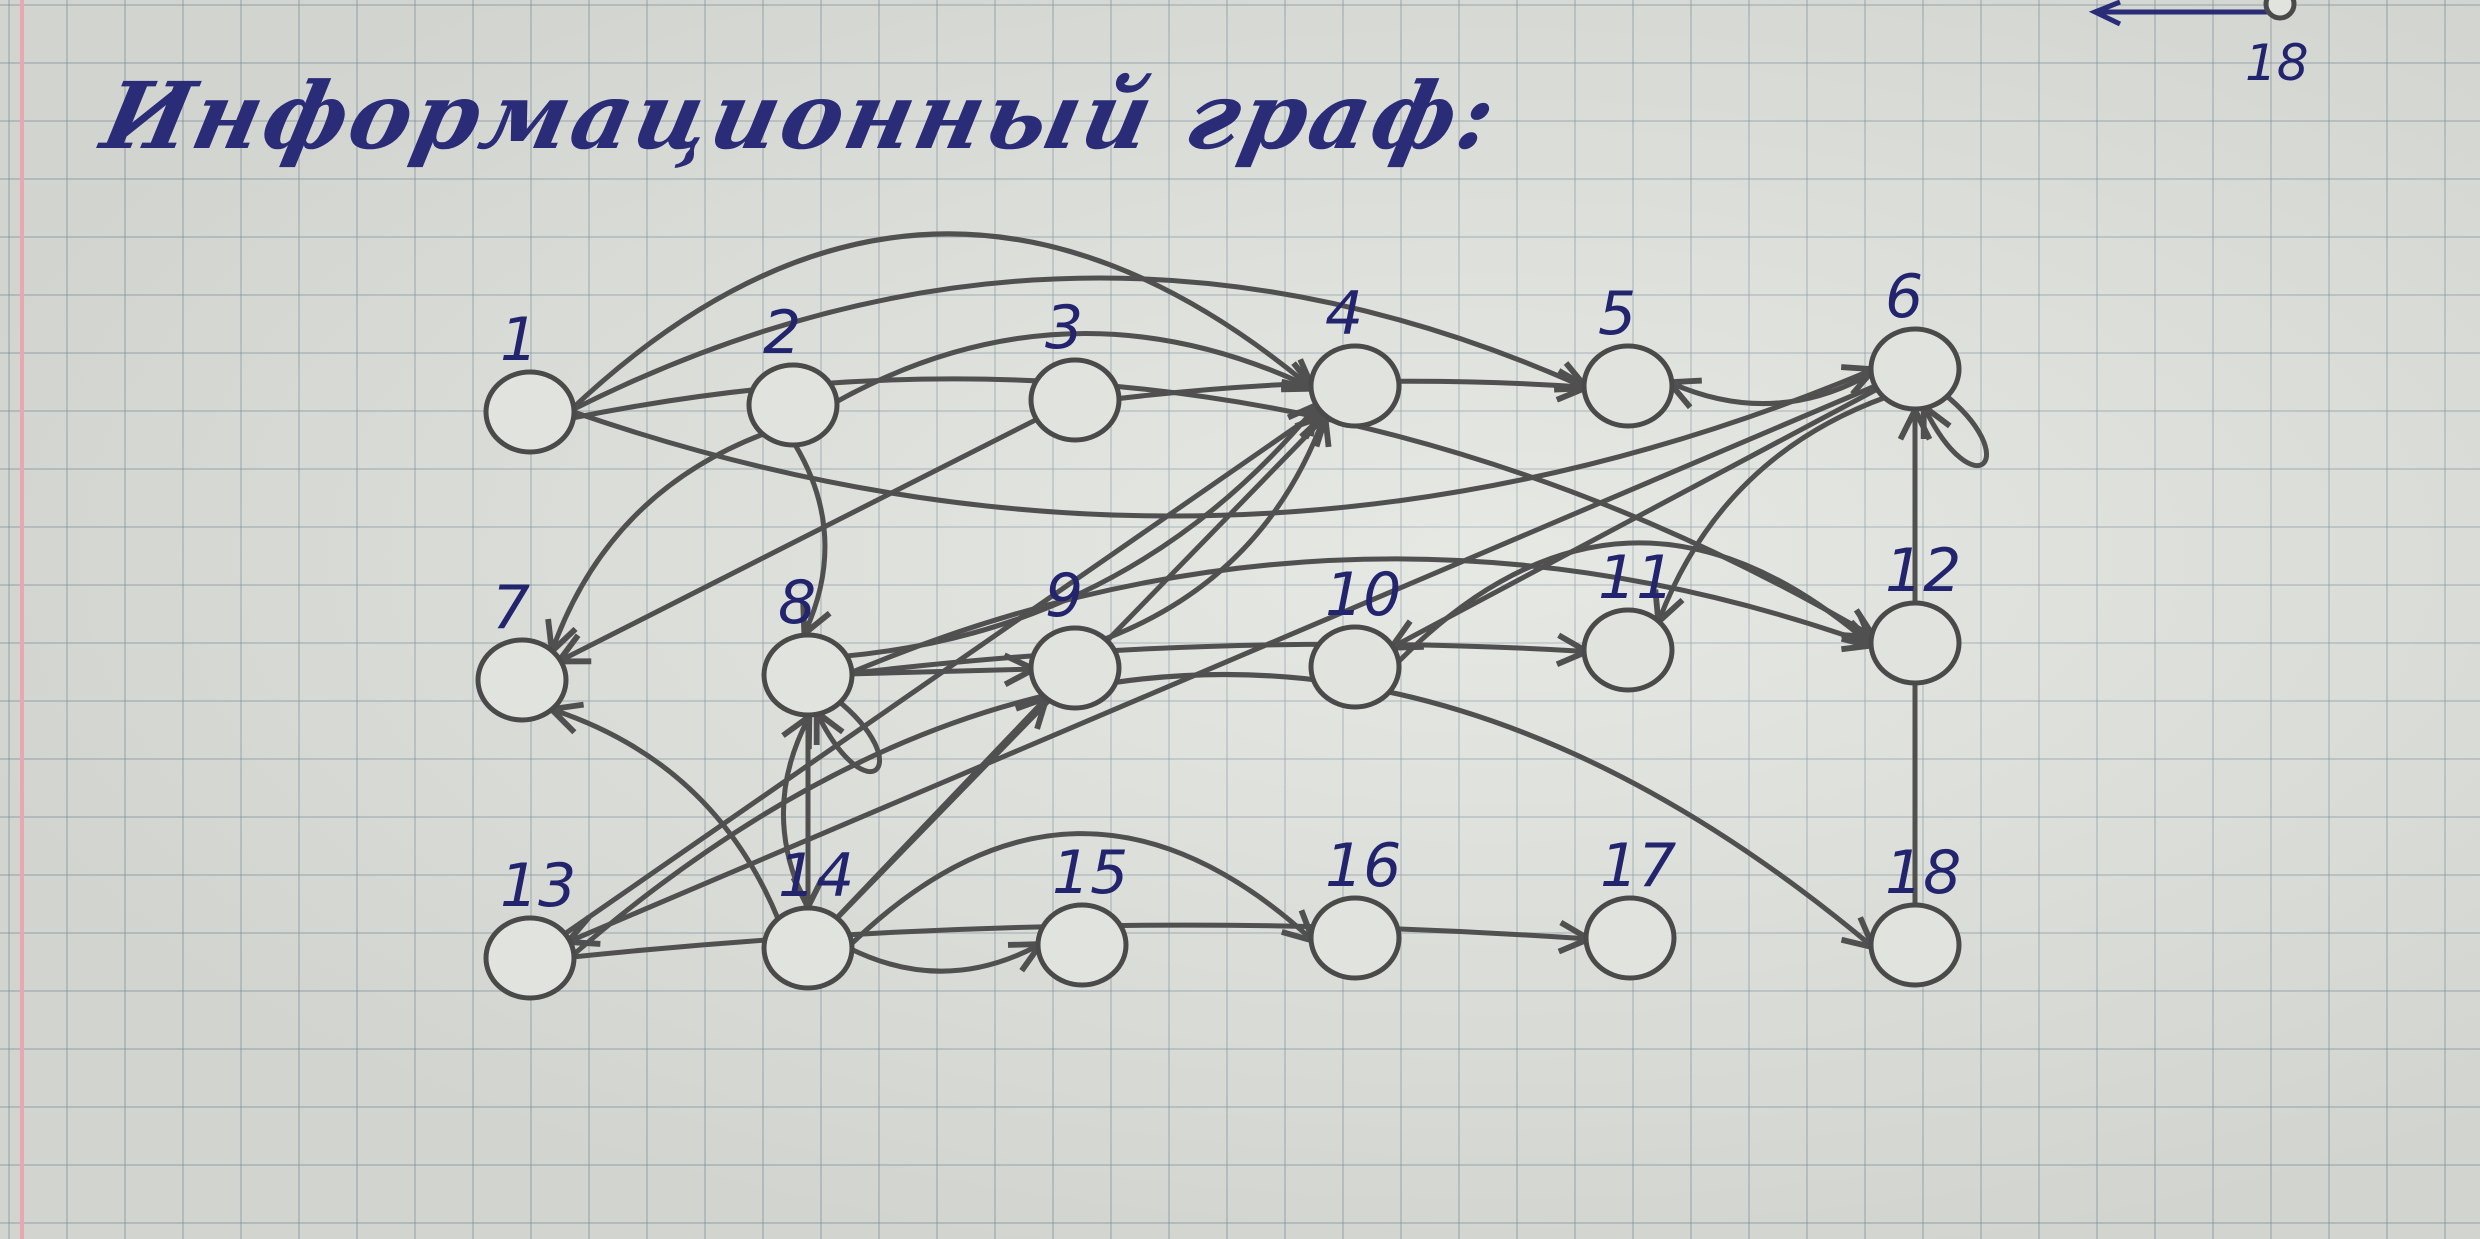  Describe the element at coordinates (1923, 873) in the screenshot. I see `node-label-18: 18` at that location.